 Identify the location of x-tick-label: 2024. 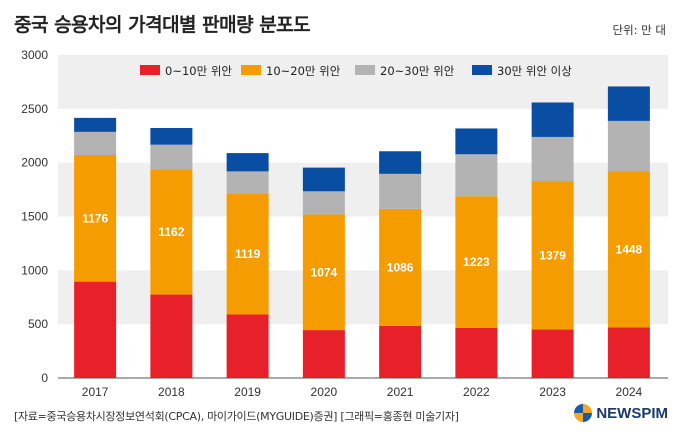
(629, 392).